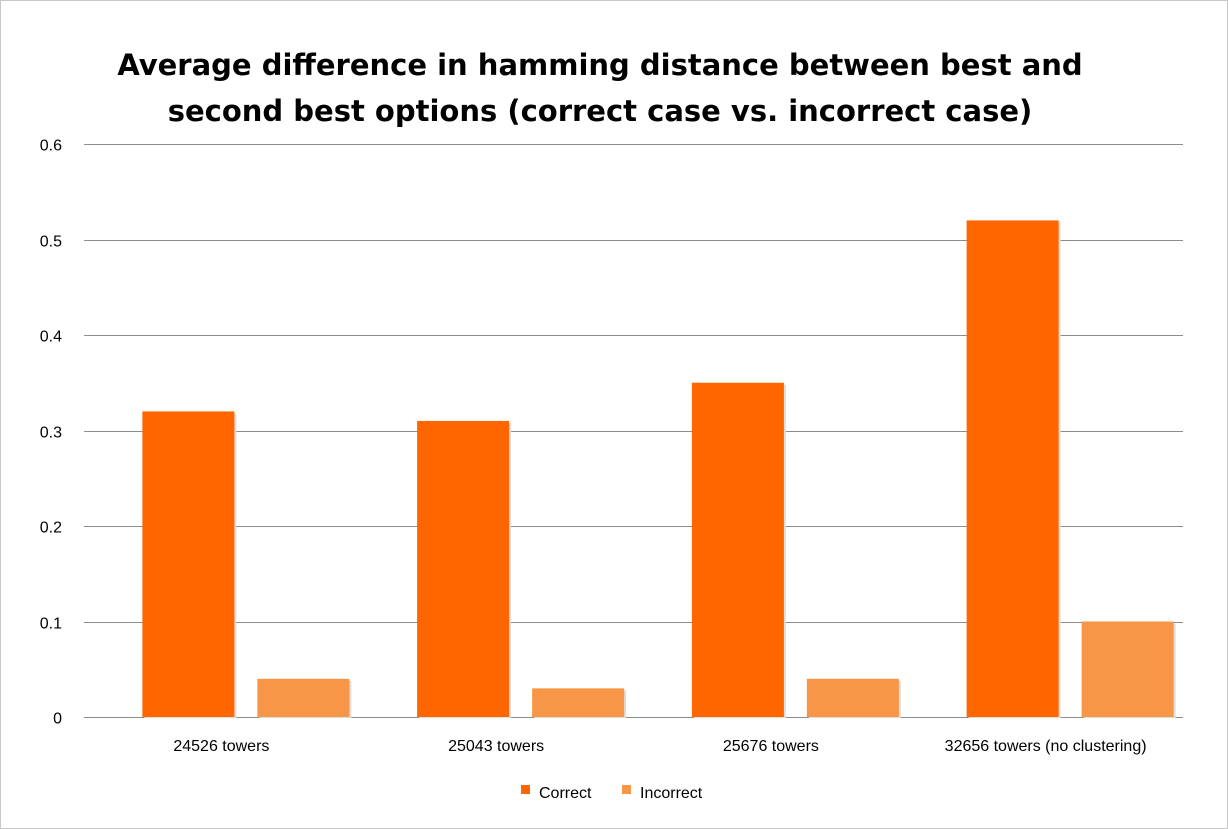 This screenshot has width=1228, height=829. I want to click on y-tick-label: 0.2, so click(51, 528).